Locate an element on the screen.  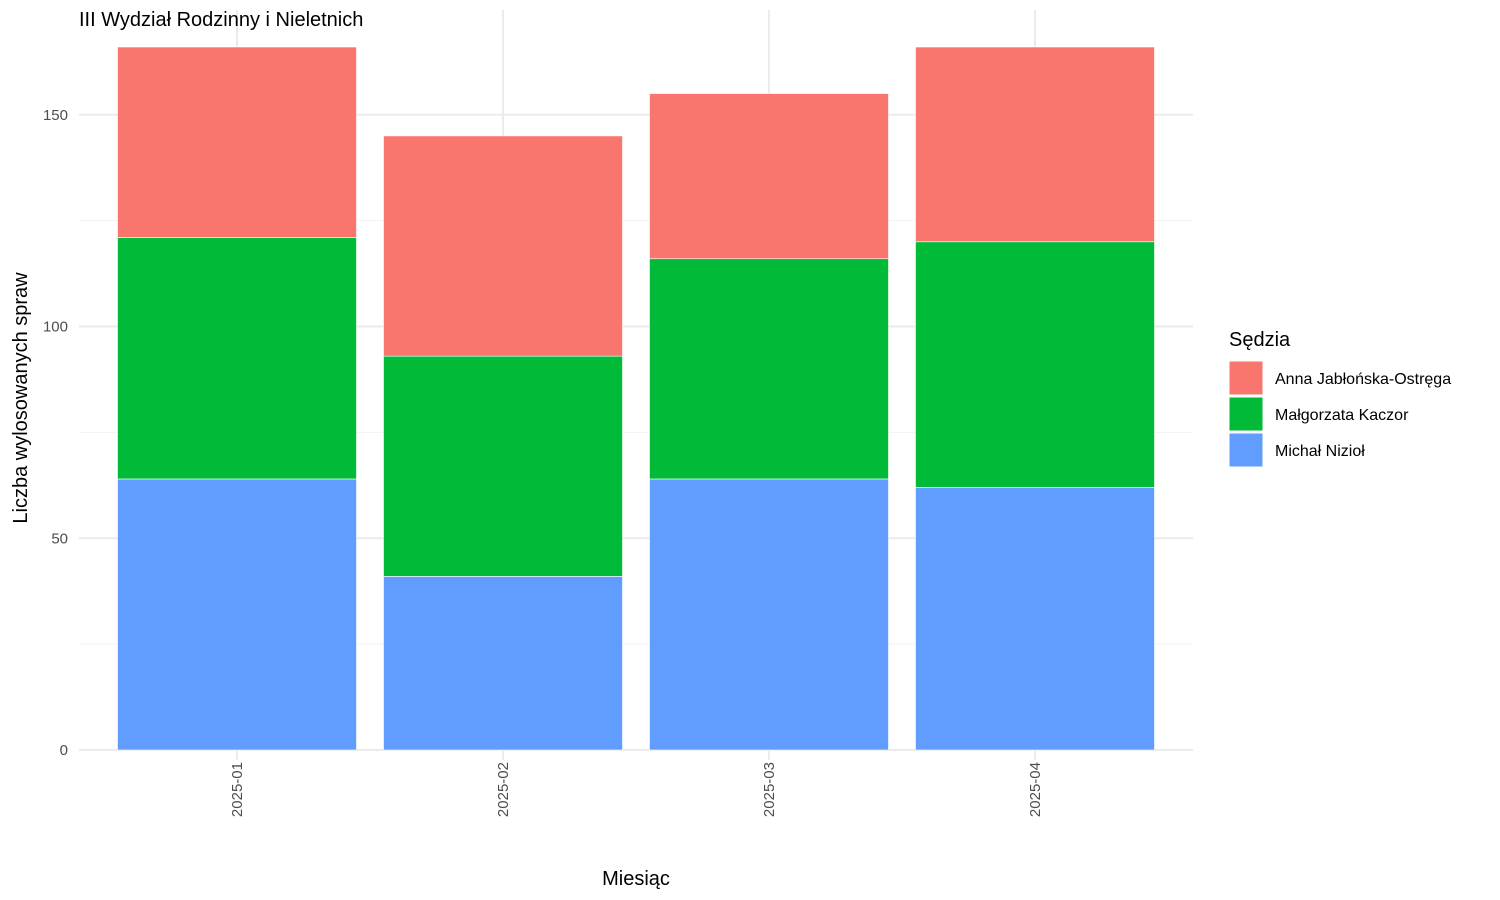
x-tick-label: 2025-04 is located at coordinates (1035, 789).